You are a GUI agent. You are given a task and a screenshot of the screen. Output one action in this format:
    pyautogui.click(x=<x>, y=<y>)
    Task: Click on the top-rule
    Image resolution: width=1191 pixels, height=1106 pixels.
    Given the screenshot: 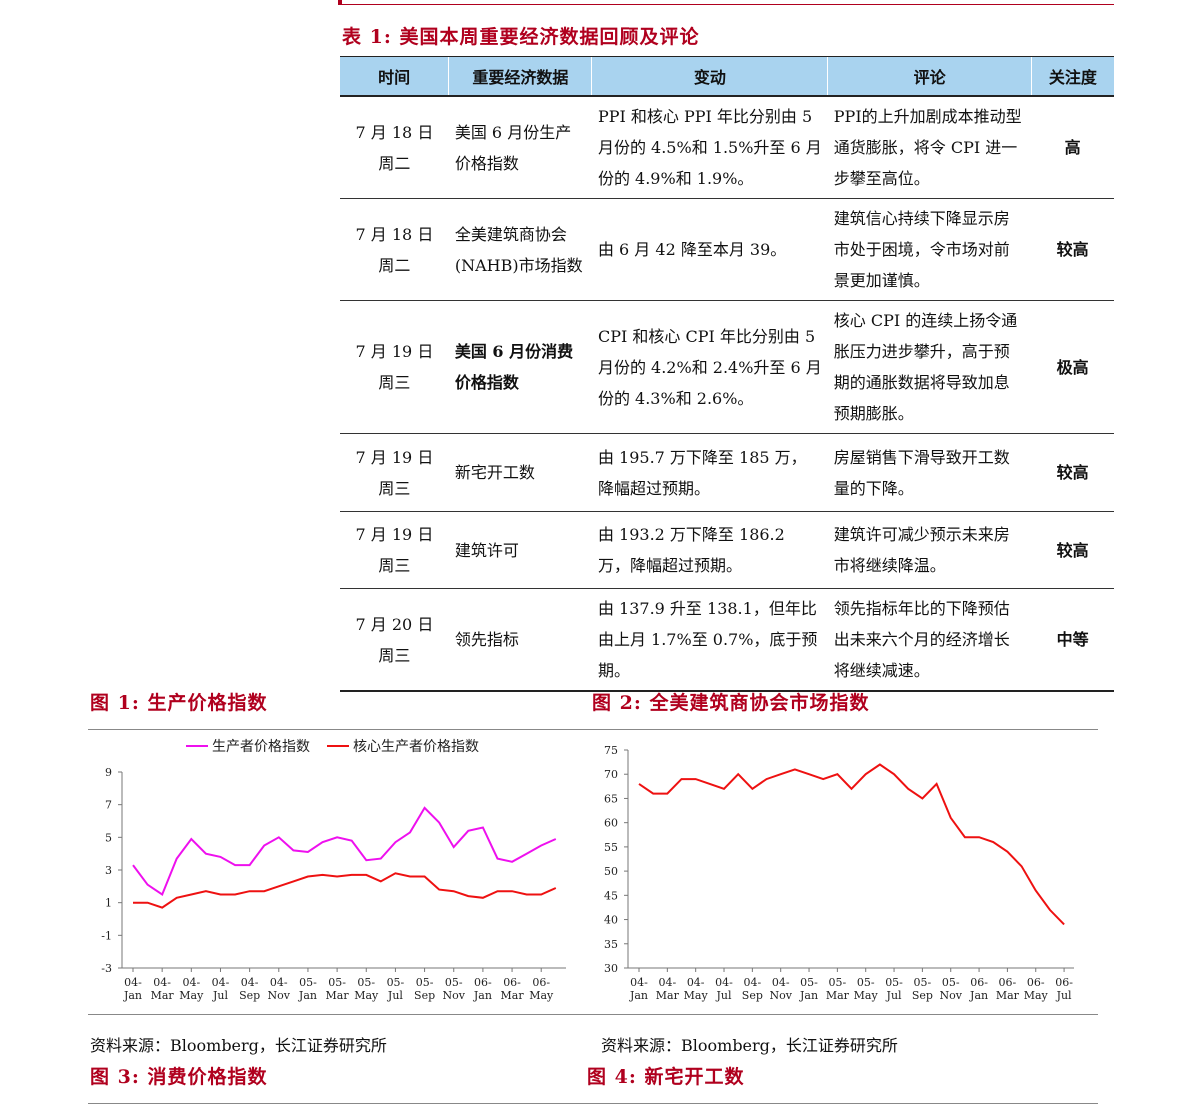 What is the action you would take?
    pyautogui.click(x=726, y=2)
    